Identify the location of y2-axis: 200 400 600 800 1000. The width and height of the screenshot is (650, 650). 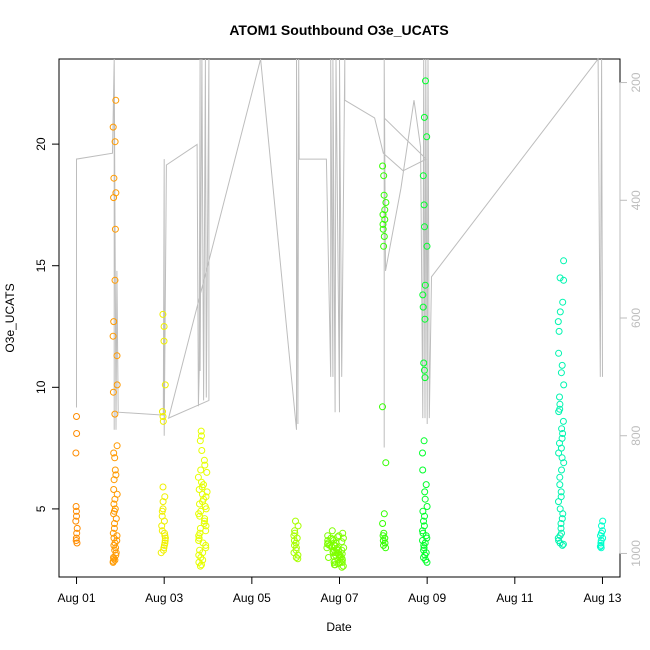
(631, 319).